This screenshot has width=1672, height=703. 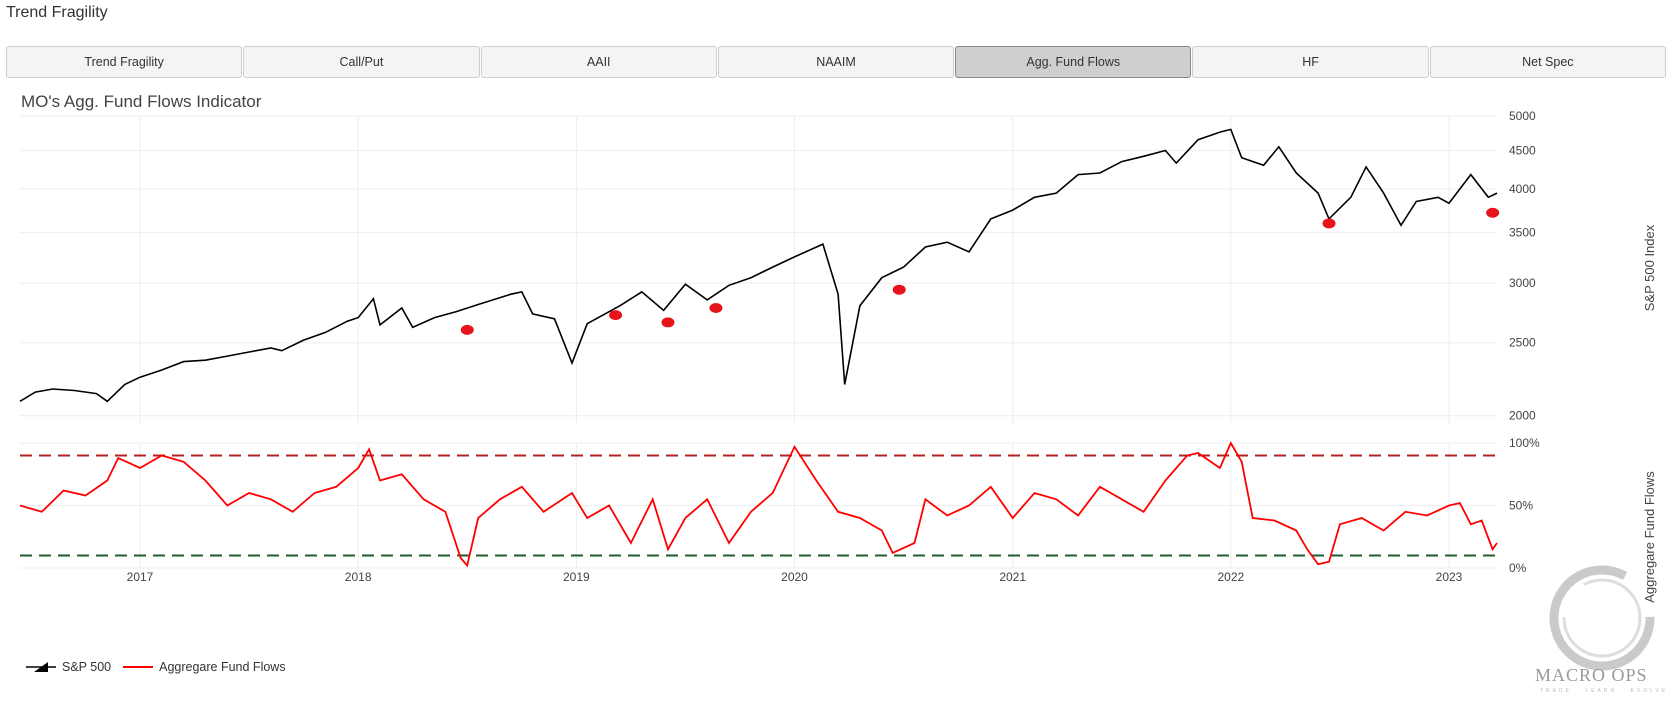 I want to click on macro-ops-logo-icon, so click(x=1602, y=618).